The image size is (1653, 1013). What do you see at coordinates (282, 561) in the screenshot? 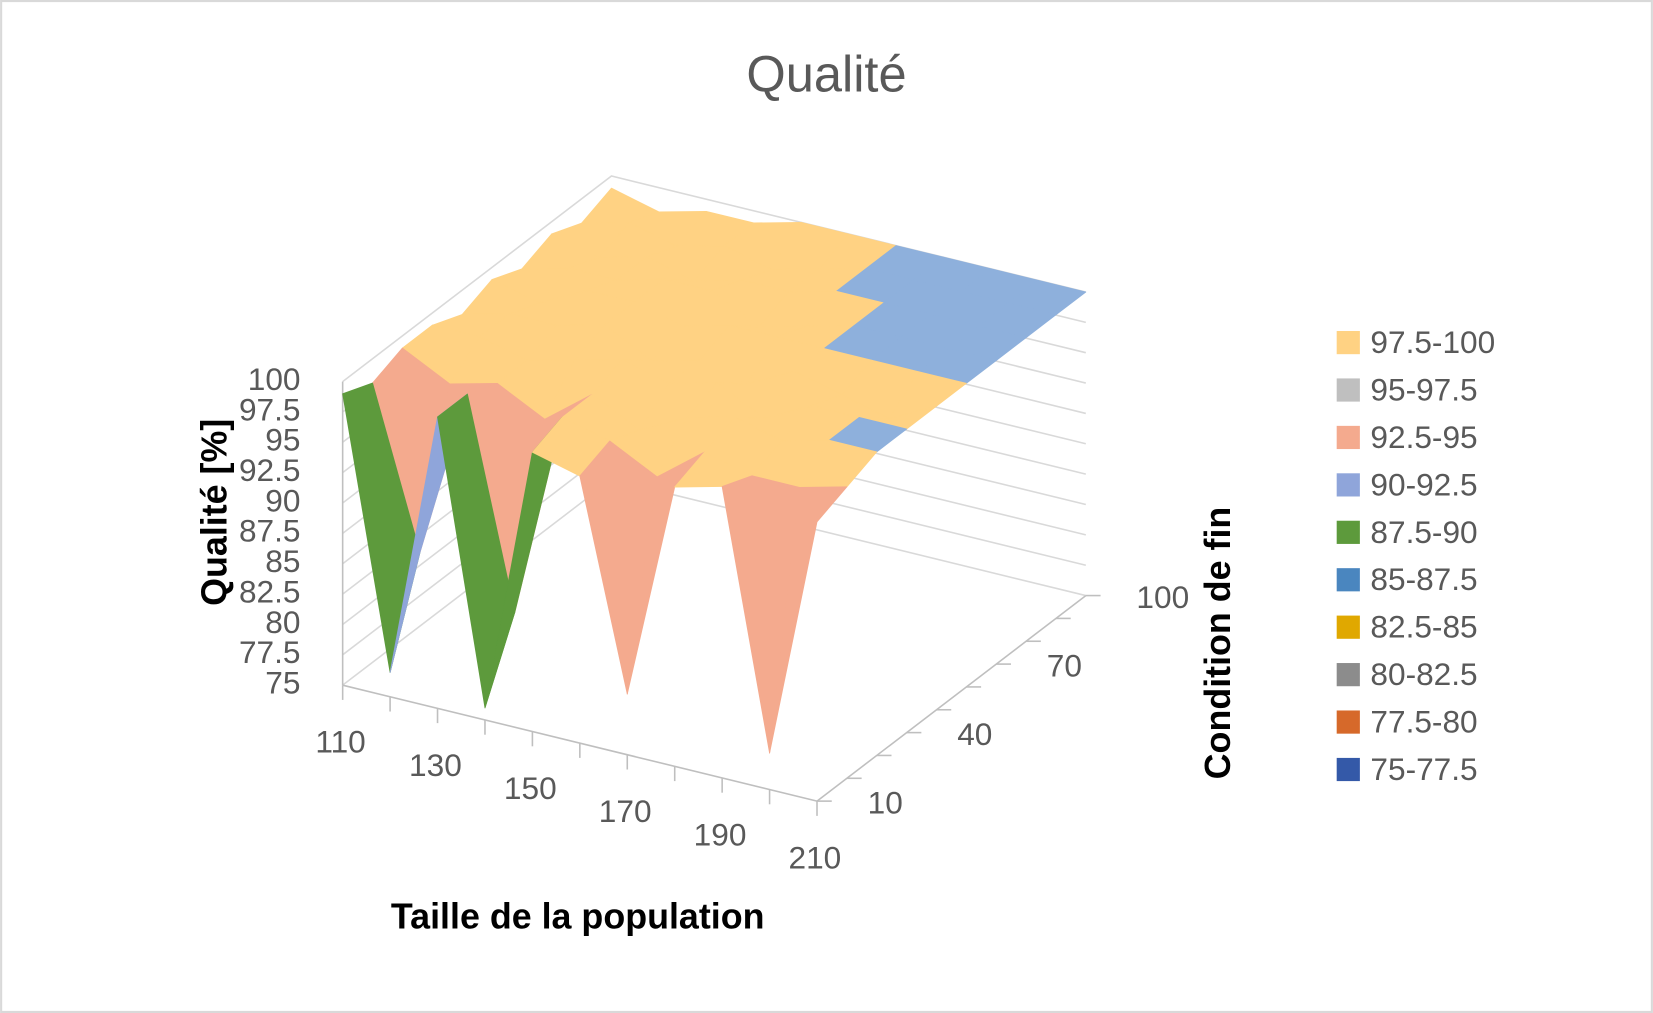
I see `z-tick-label: 85` at bounding box center [282, 561].